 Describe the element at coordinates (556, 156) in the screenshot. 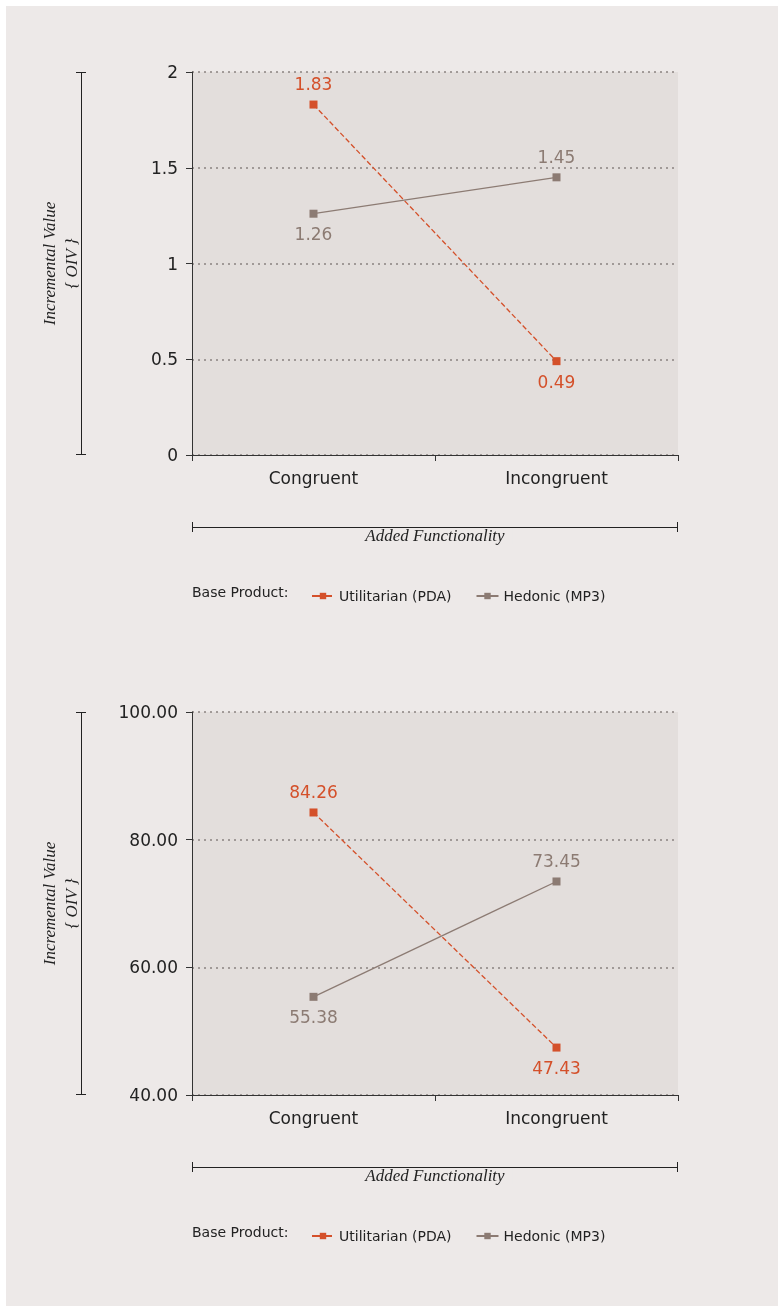

I see `data-label: 1.45` at that location.